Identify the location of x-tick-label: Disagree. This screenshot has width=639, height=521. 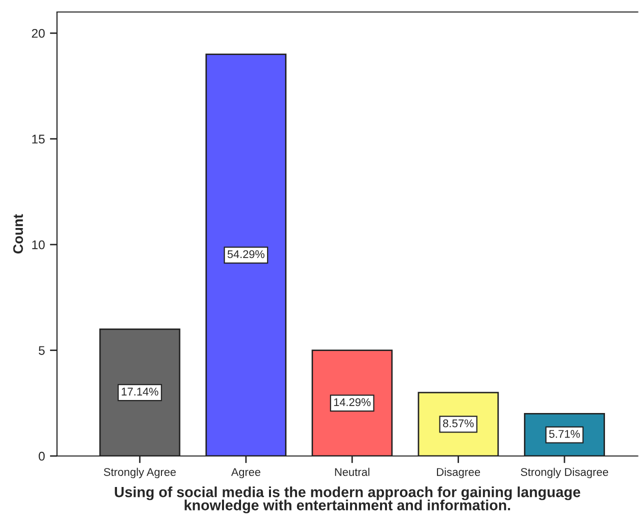
(458, 473).